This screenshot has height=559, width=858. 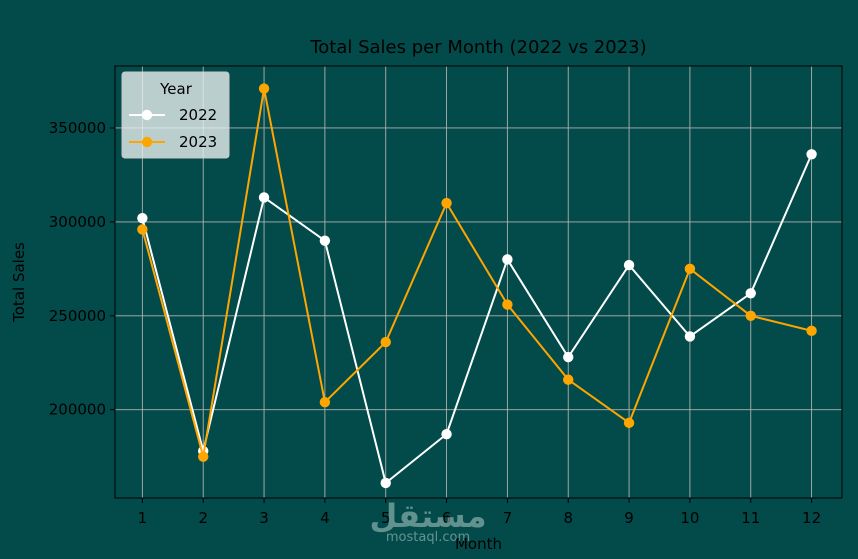 I want to click on y-tick-label: 250000, so click(x=77, y=316).